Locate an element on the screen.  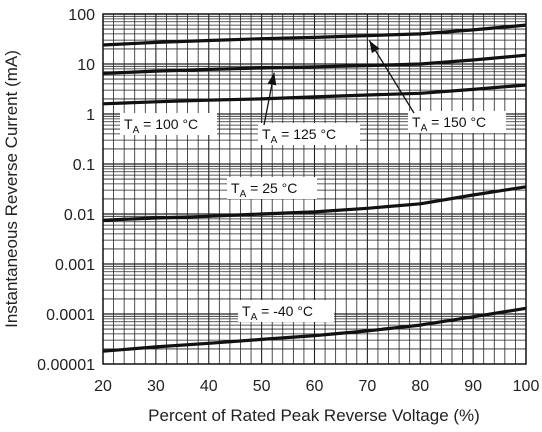
x-tick-label: 100 is located at coordinates (526, 386).